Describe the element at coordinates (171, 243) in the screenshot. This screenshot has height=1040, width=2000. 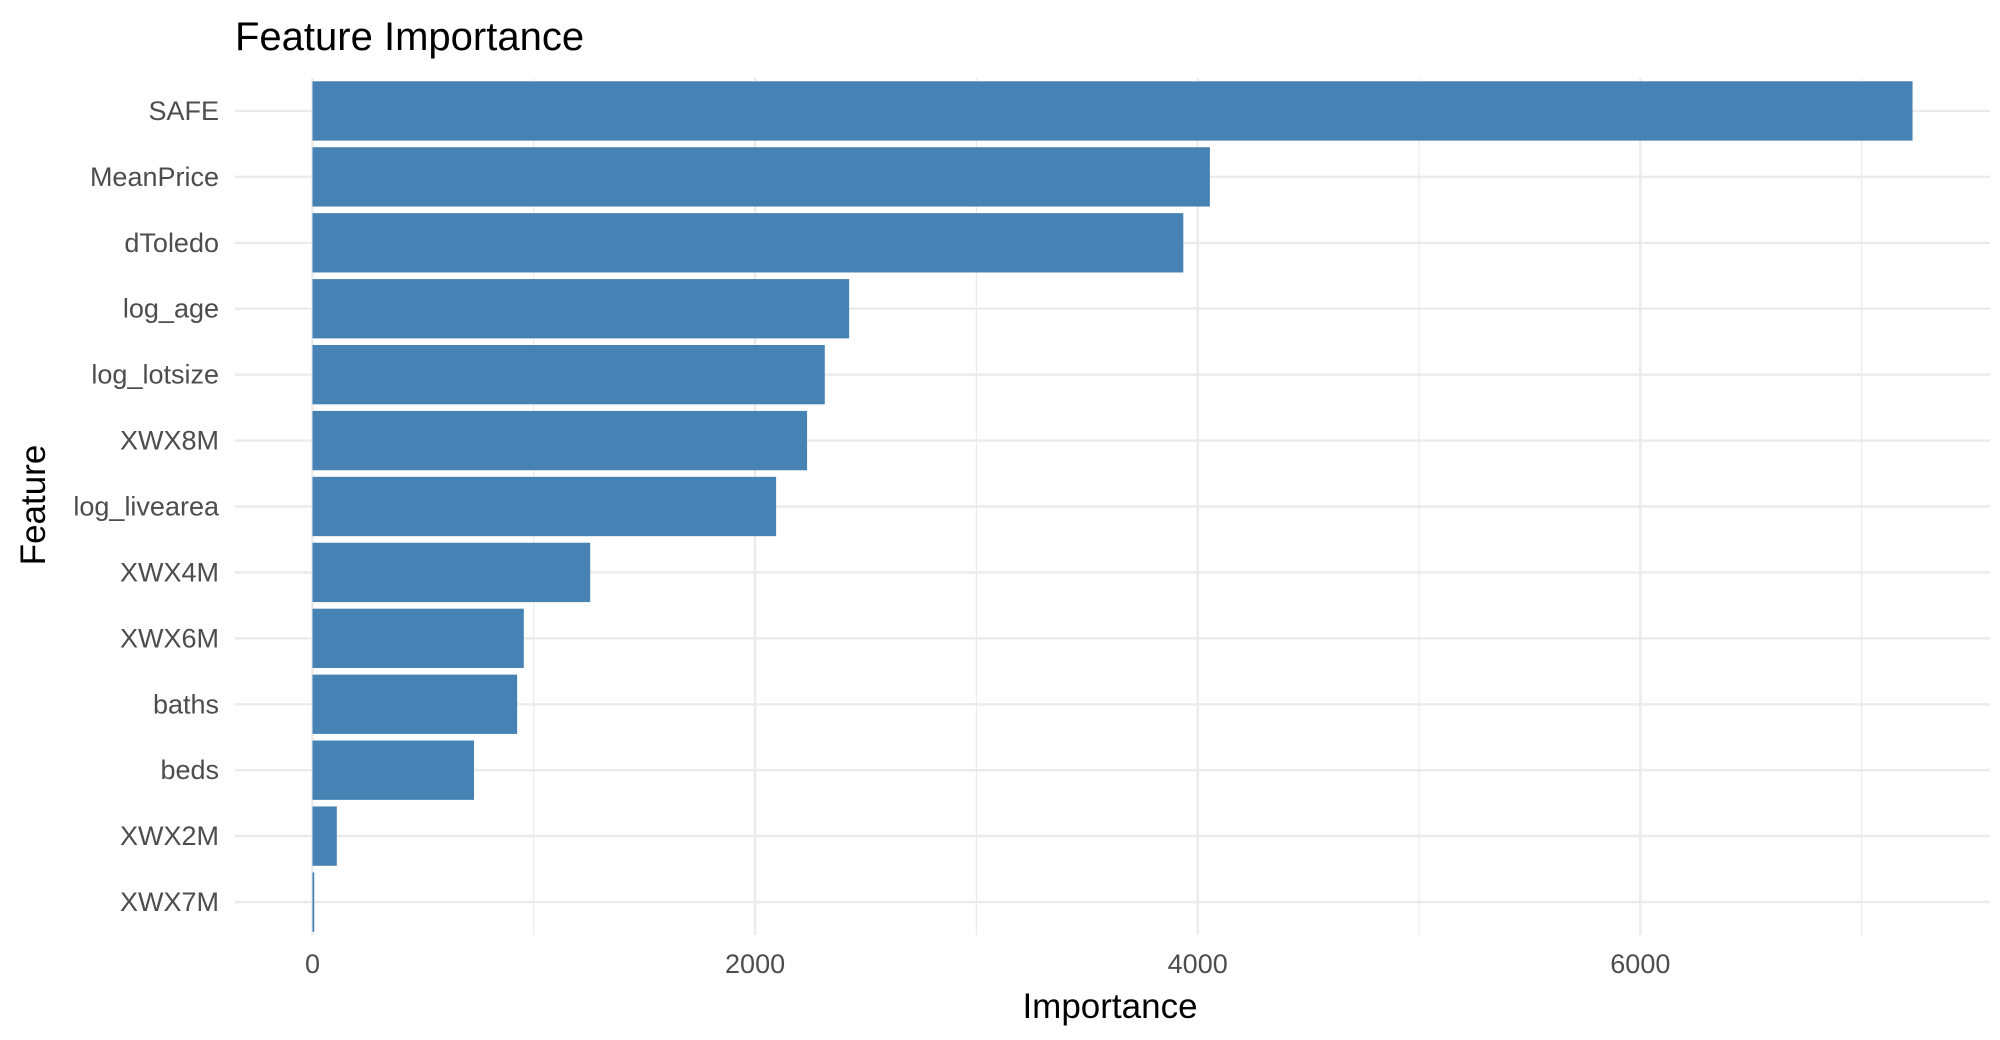
I see `y-tick-label: dToledo` at that location.